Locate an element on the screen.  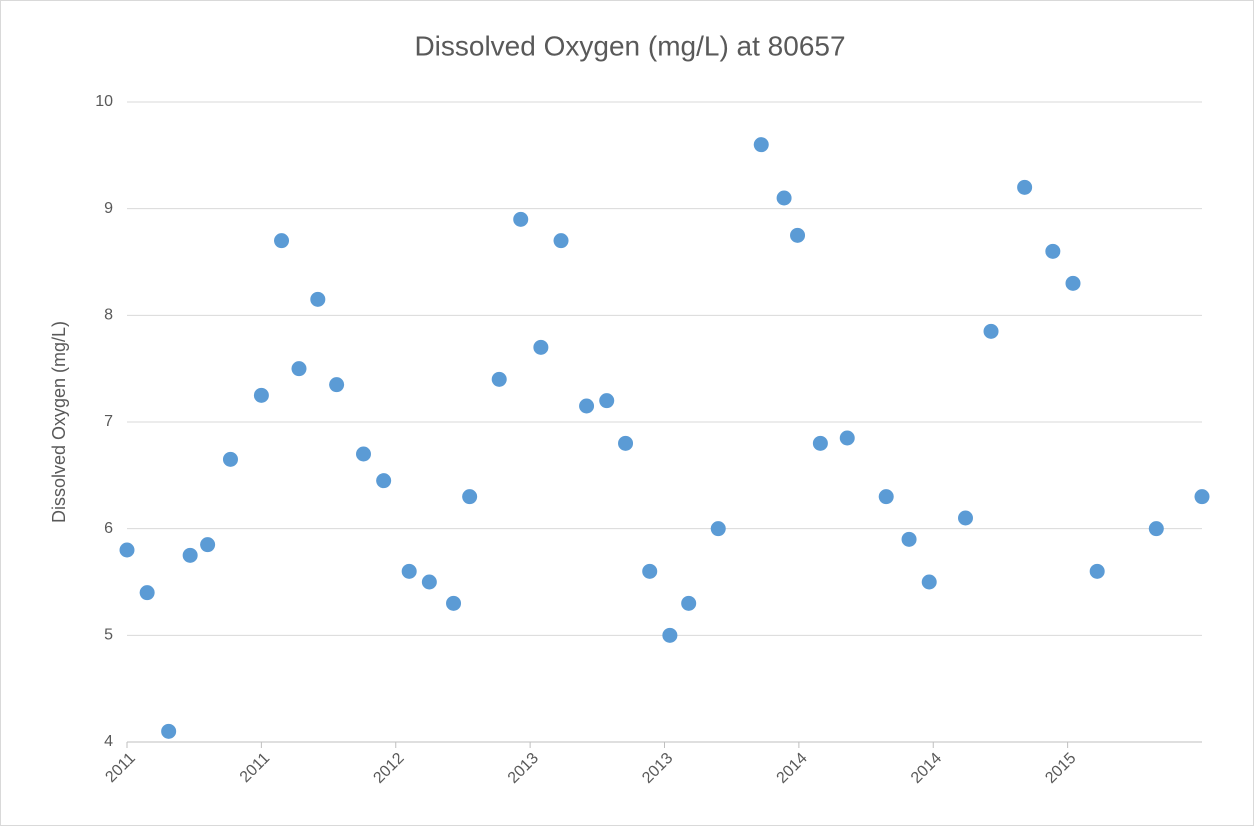
chart-title: Dissolved Oxygen (mg/L) at 80657 is located at coordinates (629, 45).